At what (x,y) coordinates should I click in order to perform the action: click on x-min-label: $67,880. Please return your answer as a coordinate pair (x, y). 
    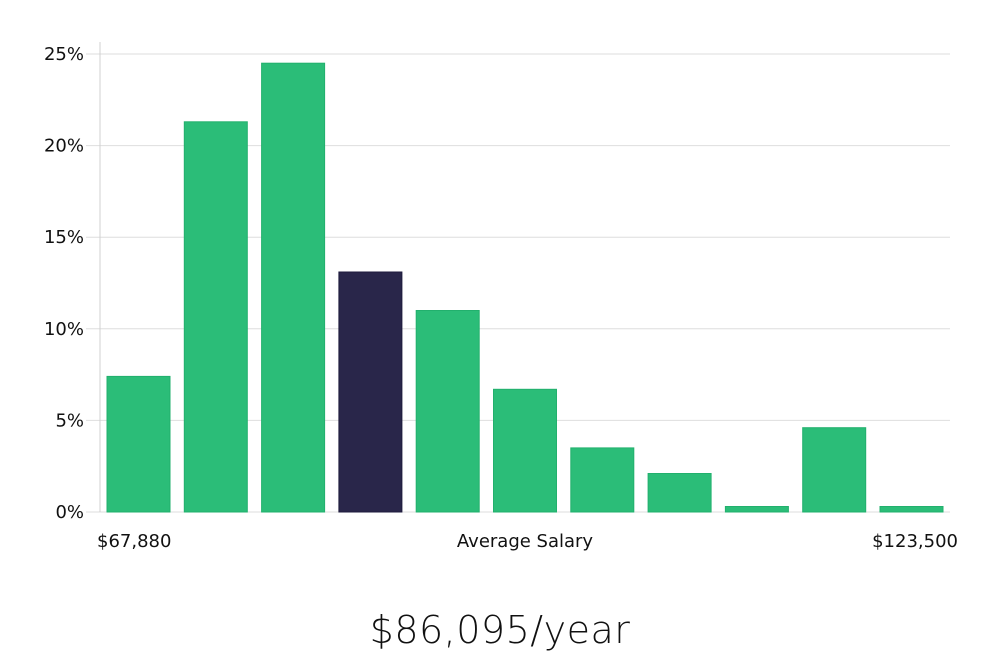
    Looking at the image, I should click on (134, 541).